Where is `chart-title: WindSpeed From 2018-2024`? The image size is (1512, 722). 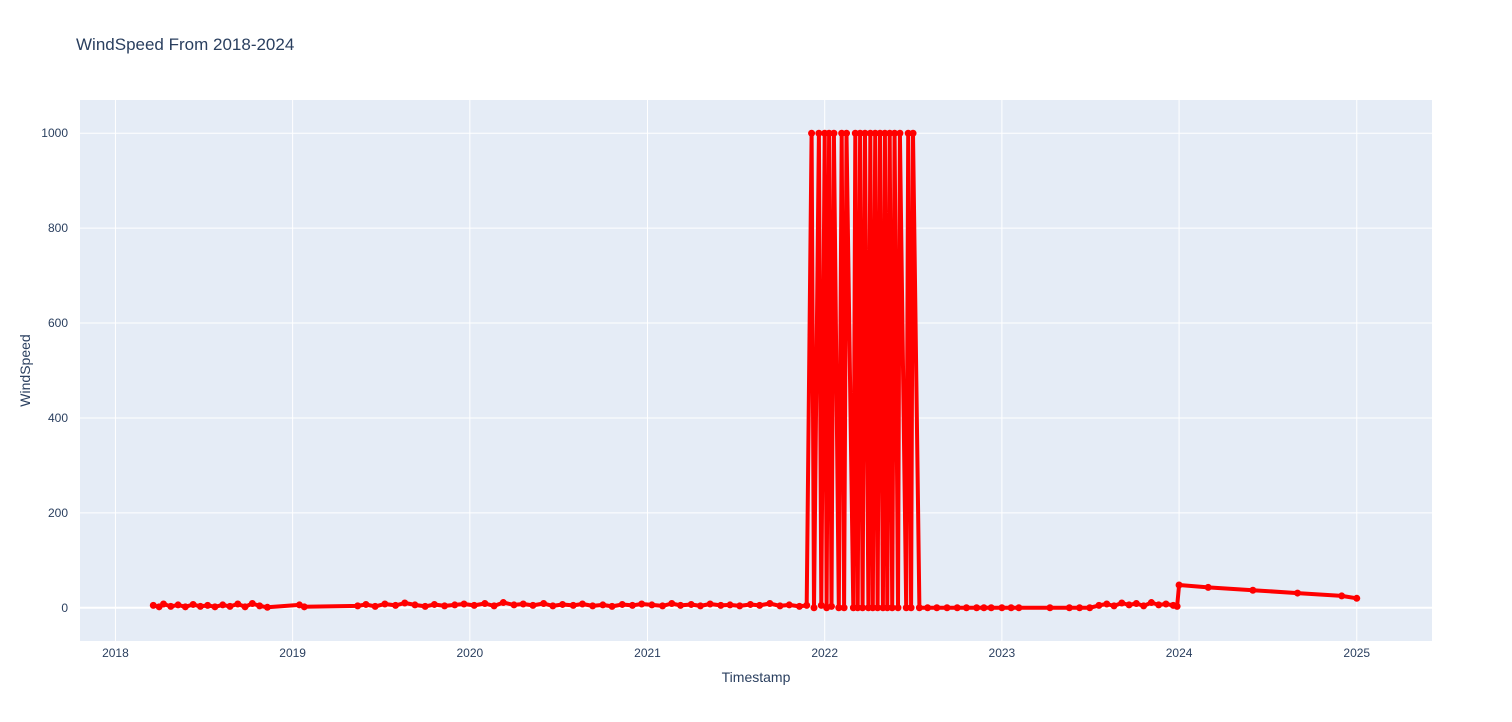
chart-title: WindSpeed From 2018-2024 is located at coordinates (185, 44).